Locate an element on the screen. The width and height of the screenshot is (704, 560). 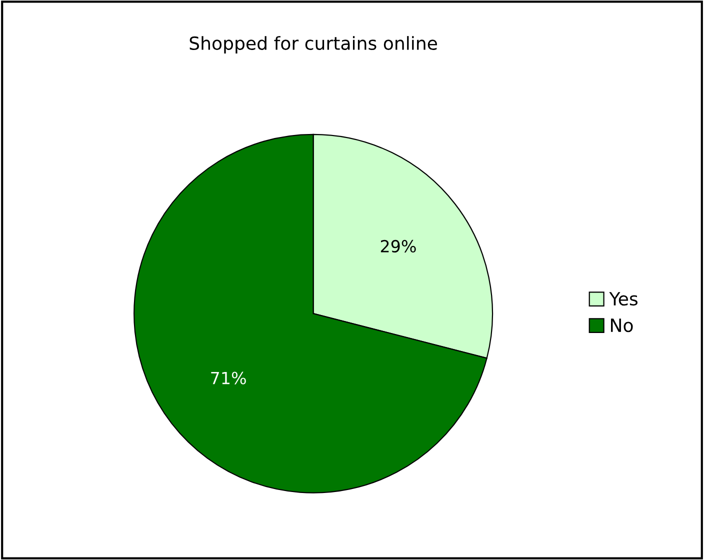
legend-label: Yes is located at coordinates (623, 299).